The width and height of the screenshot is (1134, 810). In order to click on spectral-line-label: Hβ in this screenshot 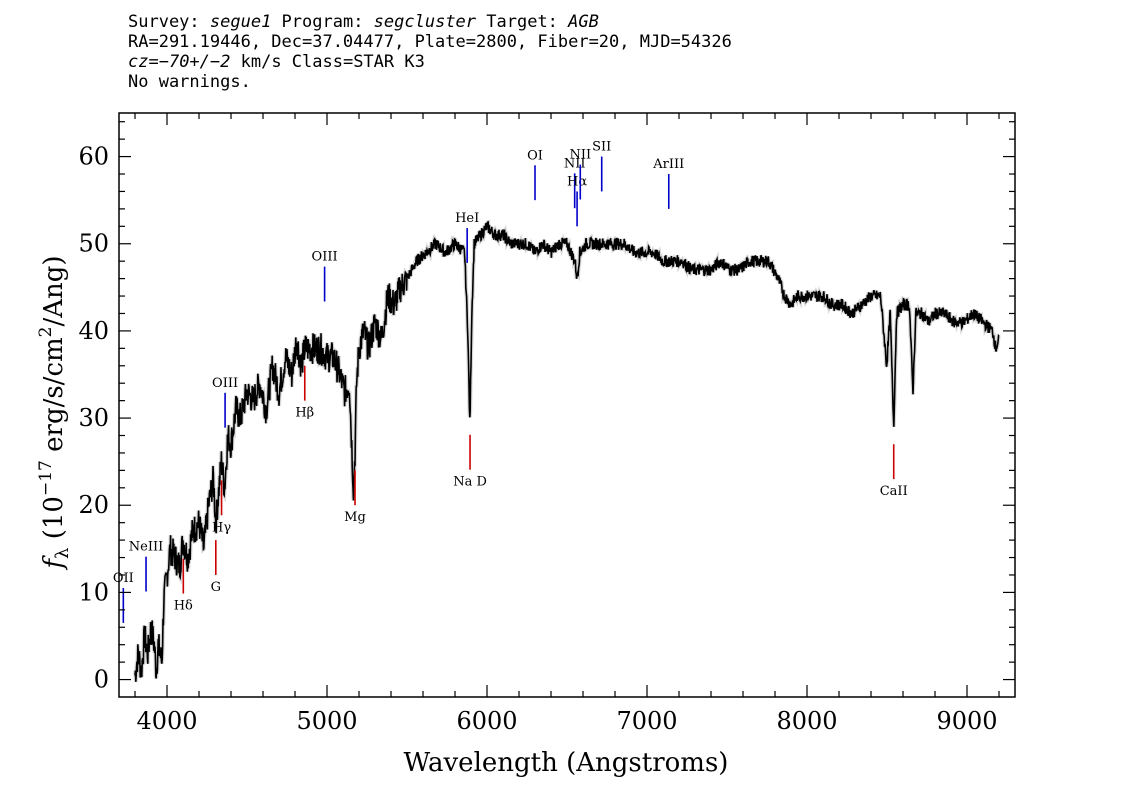, I will do `click(304, 413)`.